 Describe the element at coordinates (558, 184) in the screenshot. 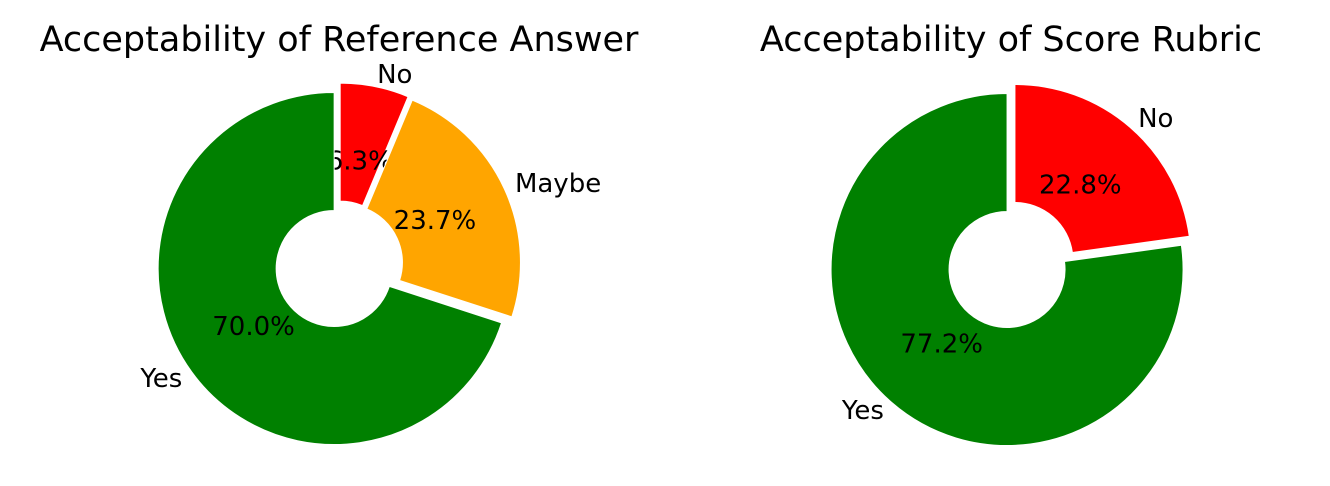

I see `slice-label-maybe: Maybe` at that location.